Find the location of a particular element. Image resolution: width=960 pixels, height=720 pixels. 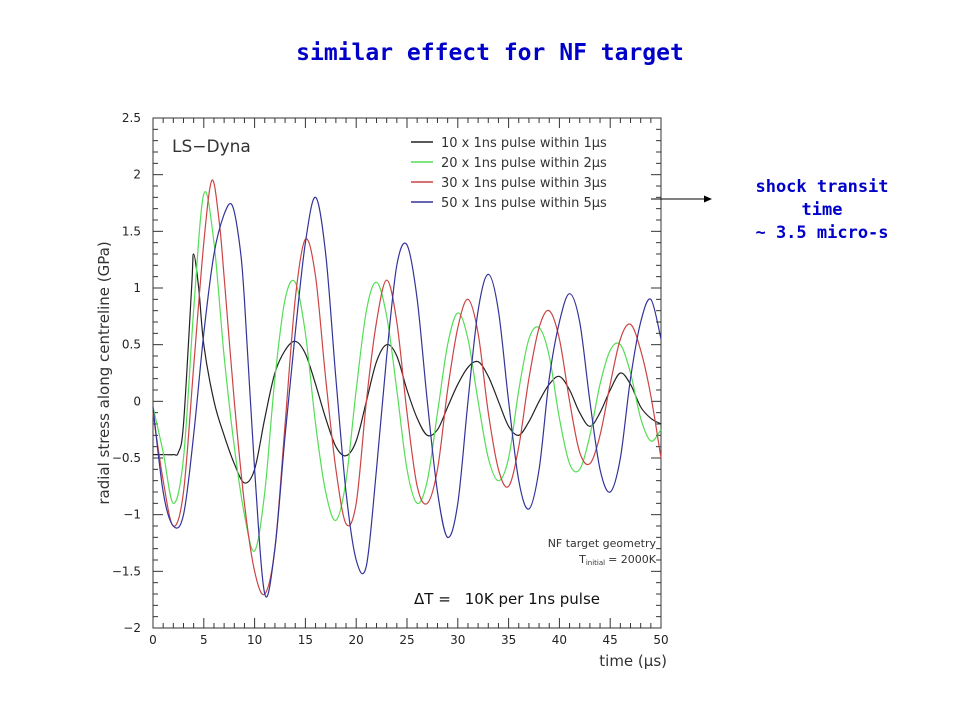

delta-label: ΔT = 10K per 1ns pulse is located at coordinates (507, 599).